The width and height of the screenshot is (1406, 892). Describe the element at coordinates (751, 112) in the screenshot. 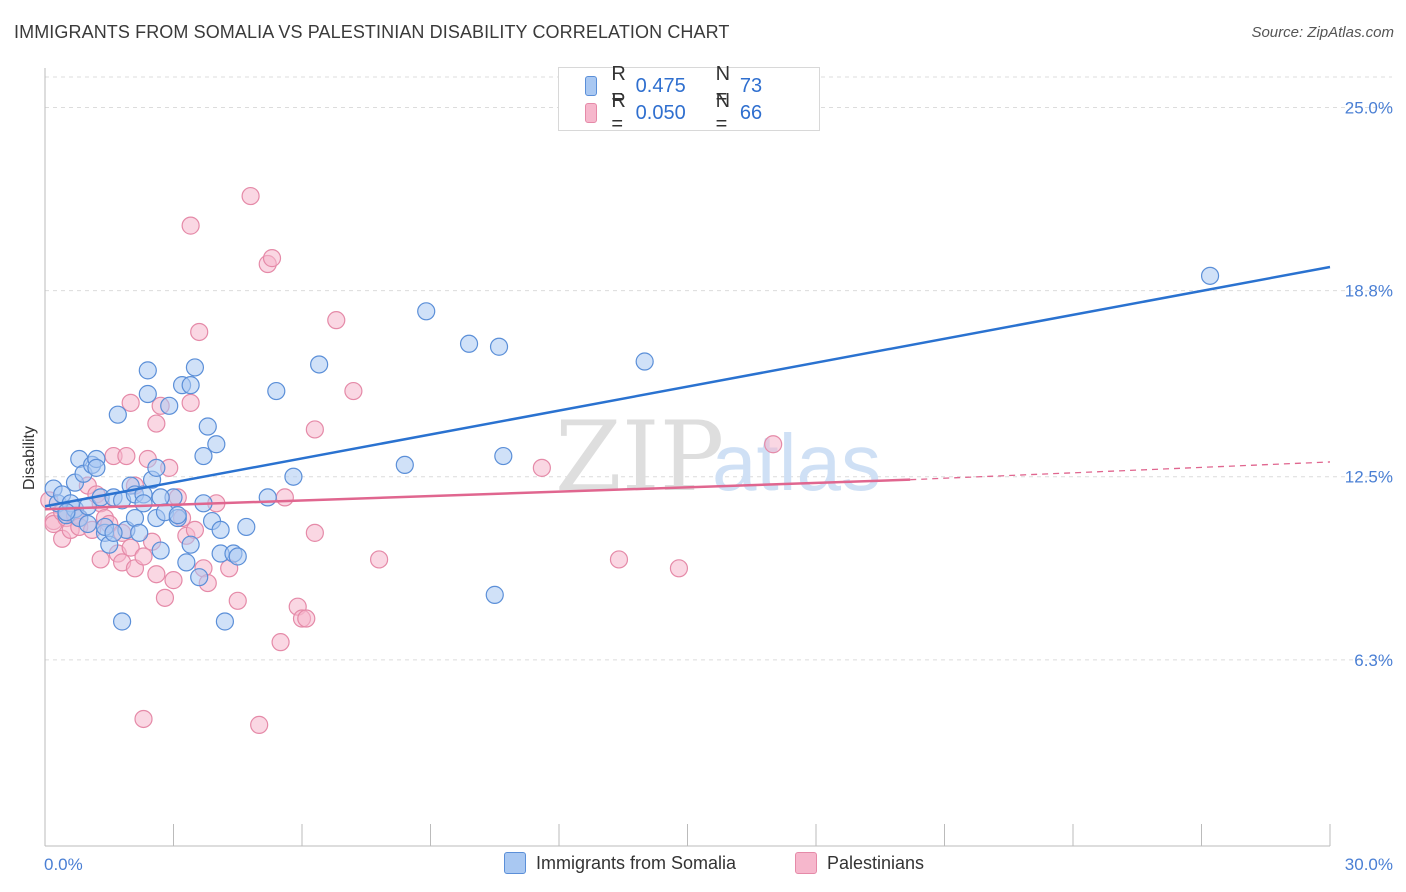

I see `legend-n-value: 66` at that location.